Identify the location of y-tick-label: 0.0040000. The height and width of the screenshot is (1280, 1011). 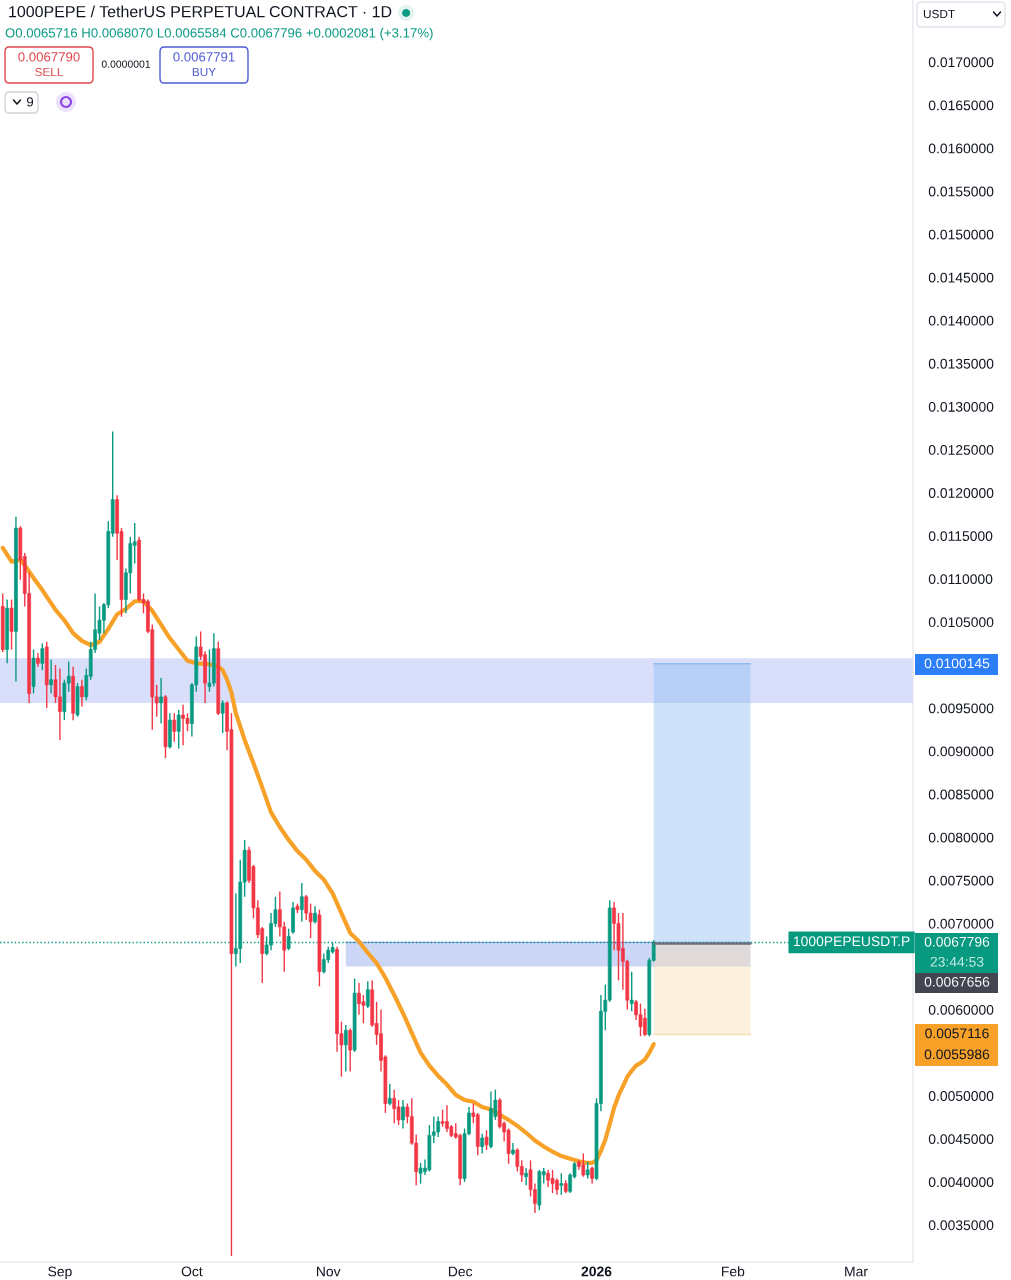
(961, 1182).